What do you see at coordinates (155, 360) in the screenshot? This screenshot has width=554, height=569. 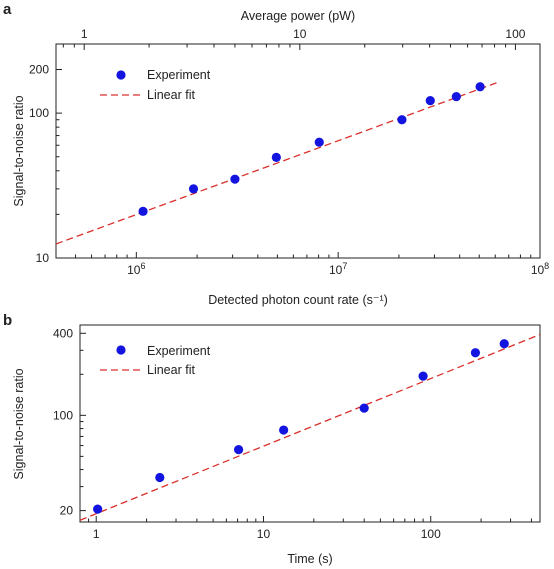 I see `panel-b-legend: Experiment Linear fit` at bounding box center [155, 360].